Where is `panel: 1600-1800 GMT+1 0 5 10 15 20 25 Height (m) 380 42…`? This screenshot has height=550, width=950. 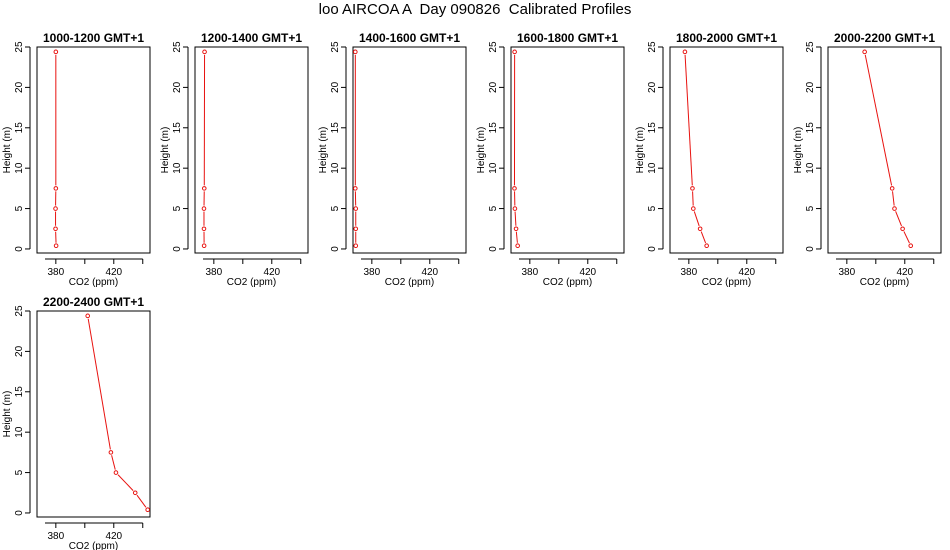
panel: 1600-1800 GMT+1 0 5 10 15 20 25 Height (m) 380 42… is located at coordinates (550, 159).